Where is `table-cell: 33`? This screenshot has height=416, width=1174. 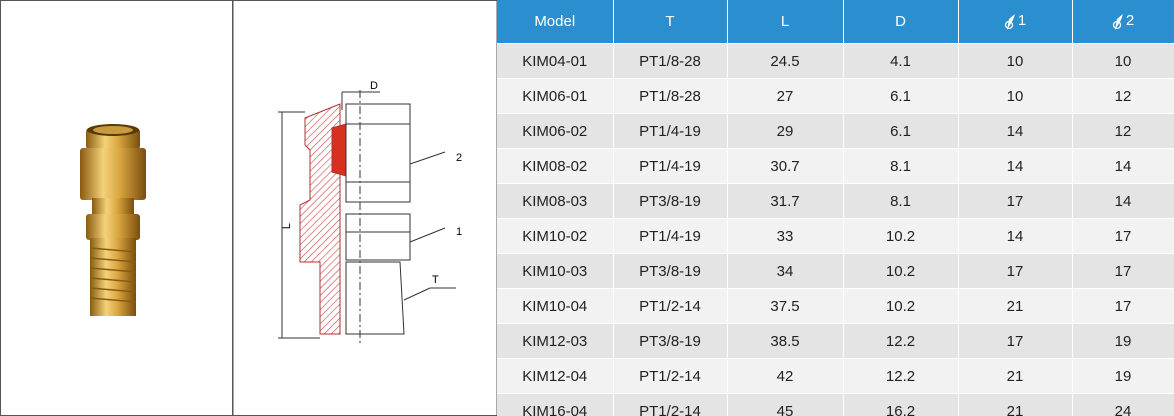
table-cell: 33 is located at coordinates (785, 236).